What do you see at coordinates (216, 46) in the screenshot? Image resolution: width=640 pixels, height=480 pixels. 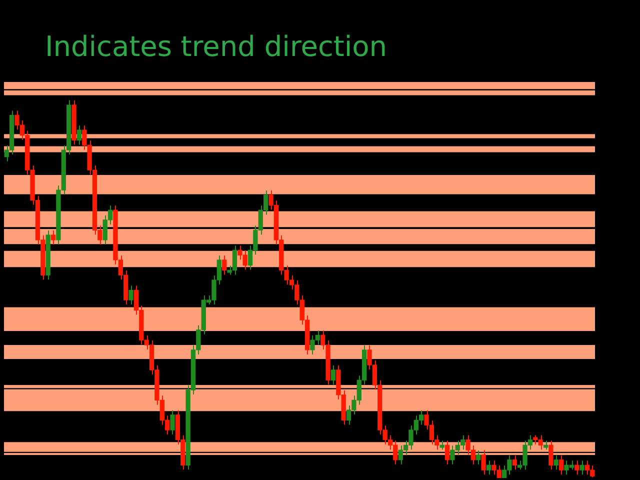 I see `chart-title: Indicates trend direction` at bounding box center [216, 46].